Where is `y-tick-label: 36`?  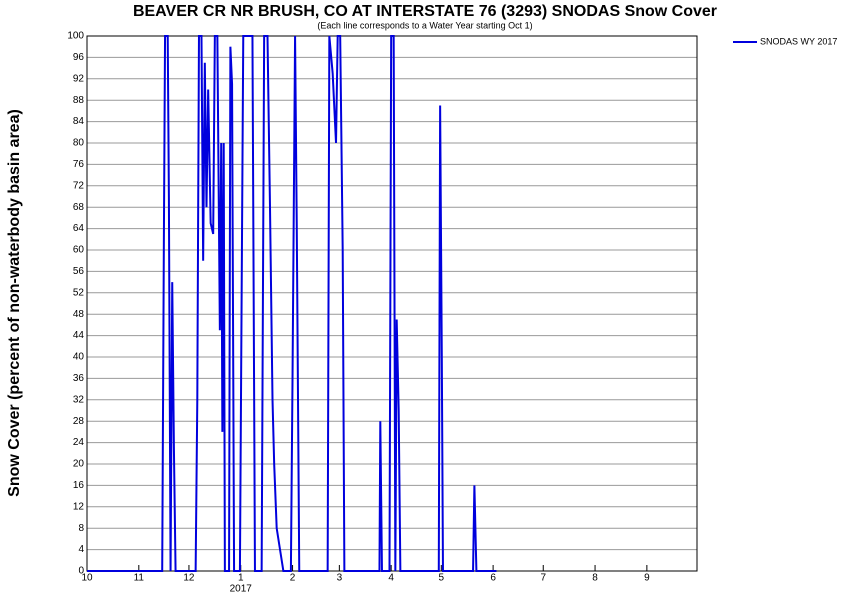 y-tick-label: 36 is located at coordinates (79, 378).